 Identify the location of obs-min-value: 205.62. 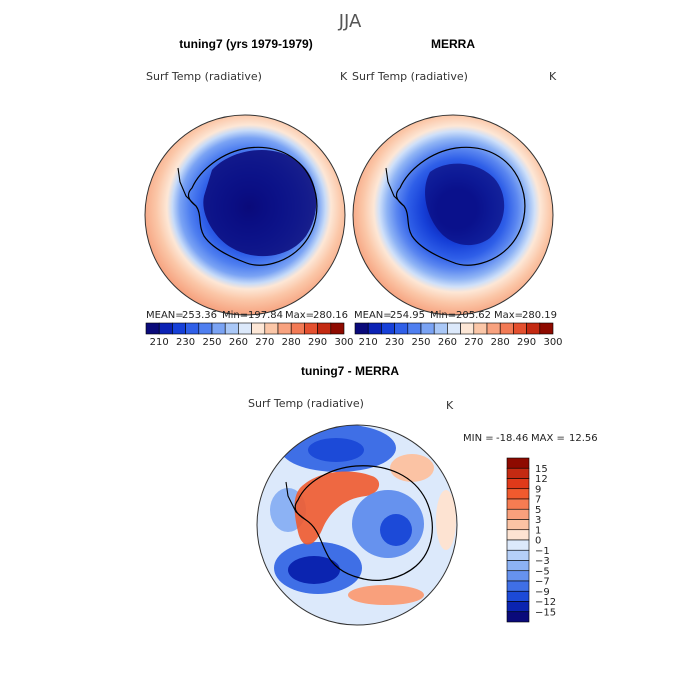
(473, 315).